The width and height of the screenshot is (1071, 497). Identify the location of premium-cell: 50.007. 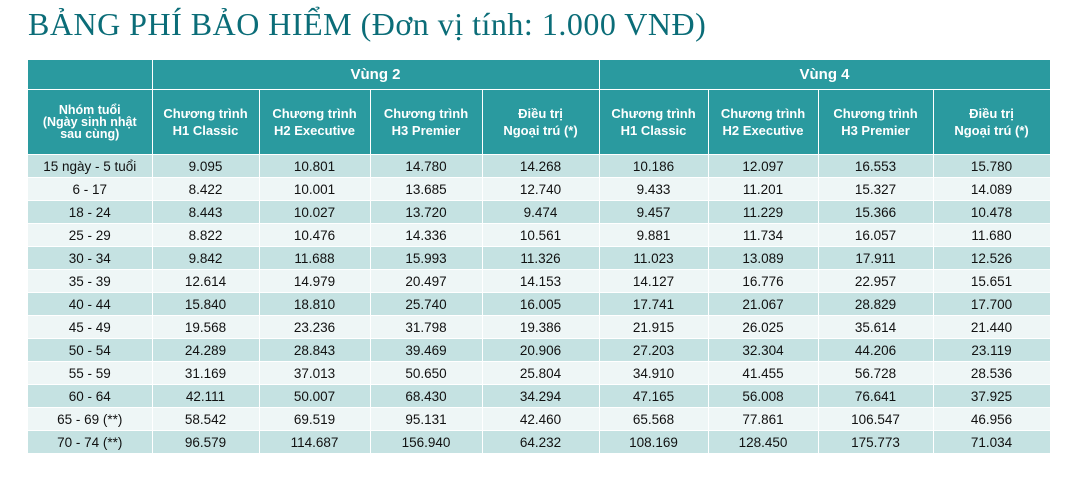
(315, 396).